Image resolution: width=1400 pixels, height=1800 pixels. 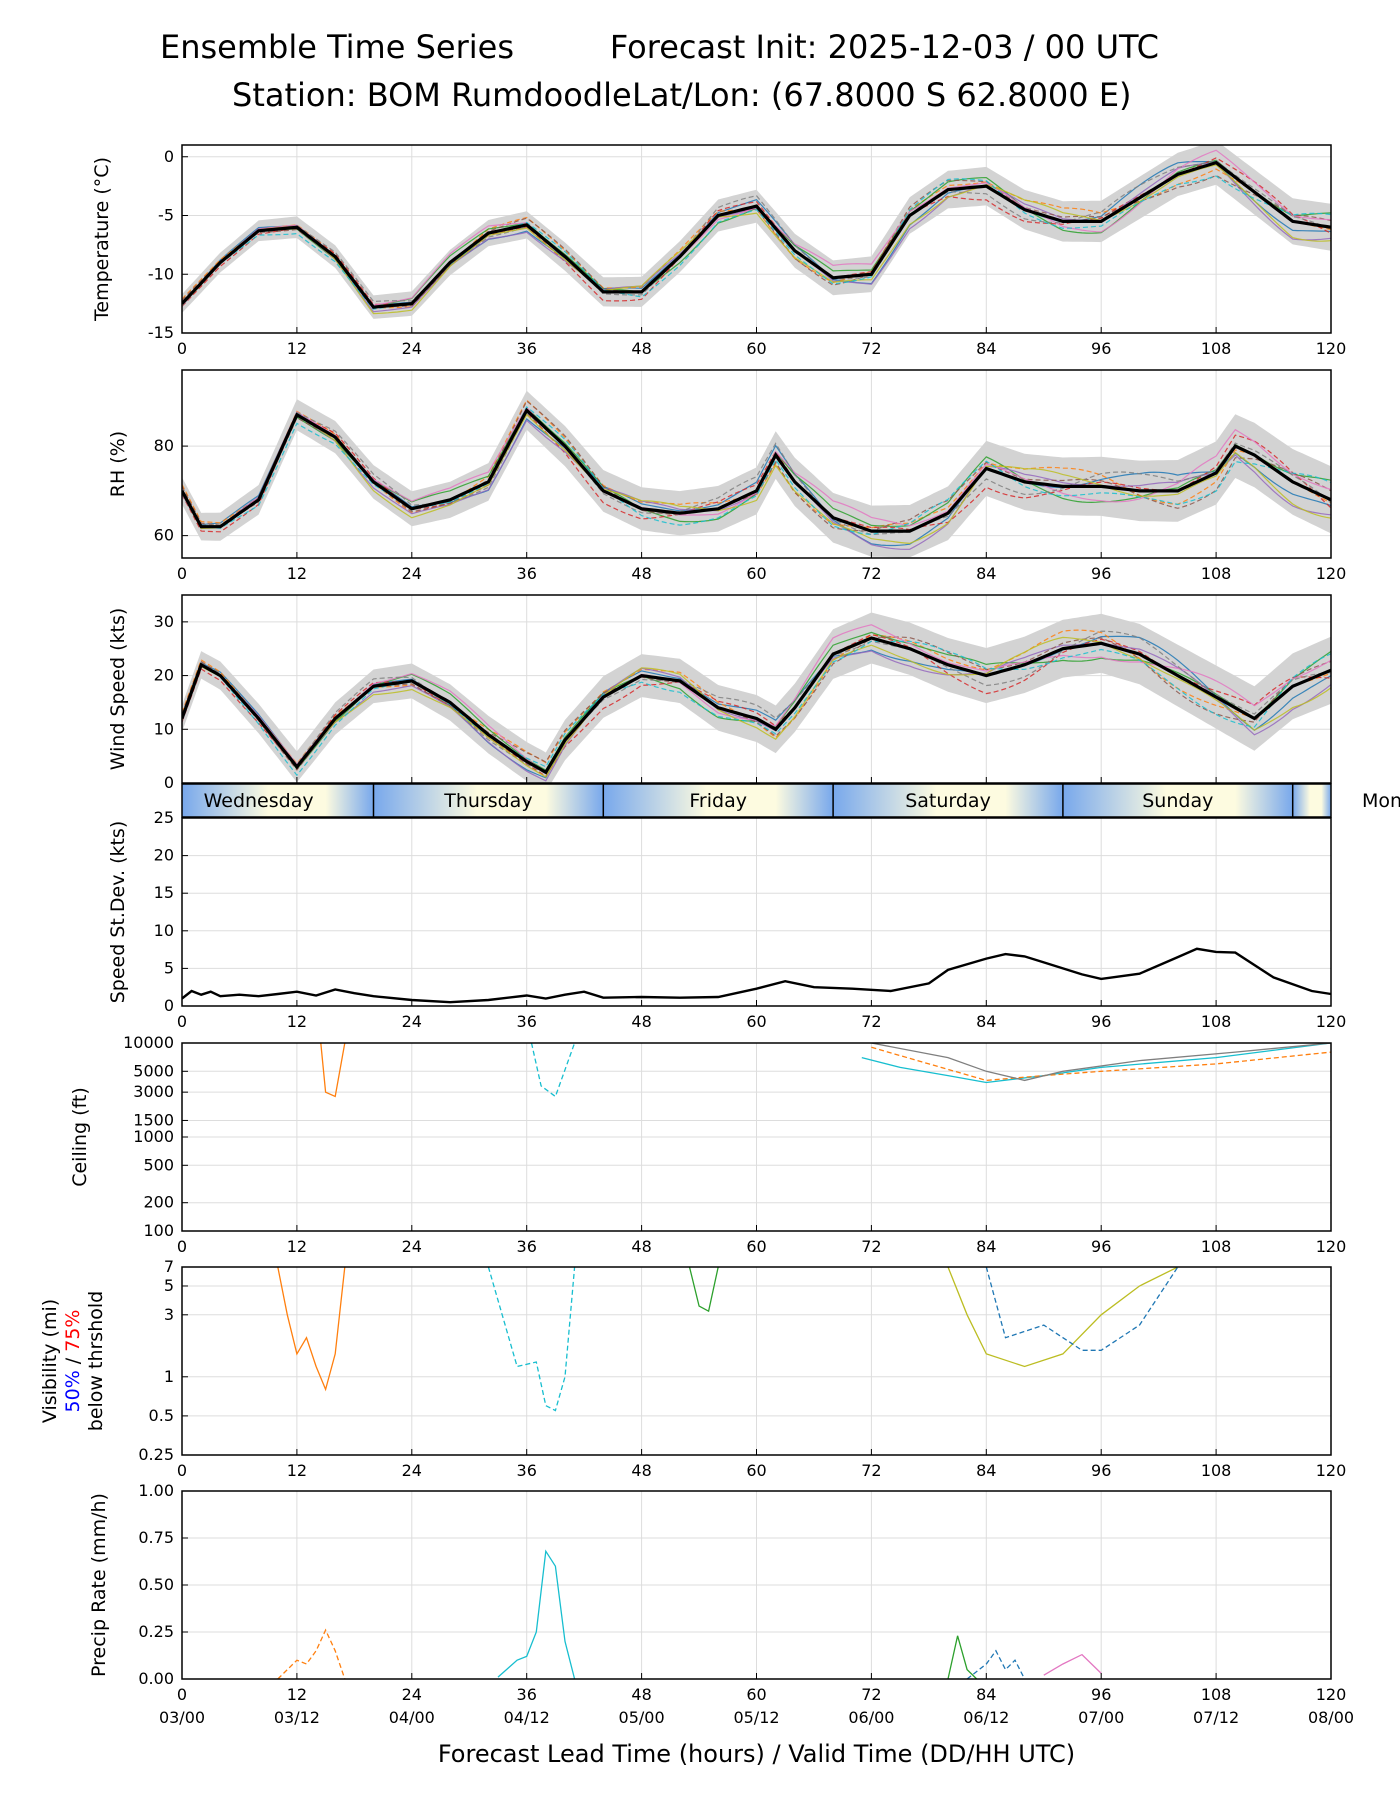 What do you see at coordinates (337, 47) in the screenshot?
I see `left-title: Ensemble Time Series` at bounding box center [337, 47].